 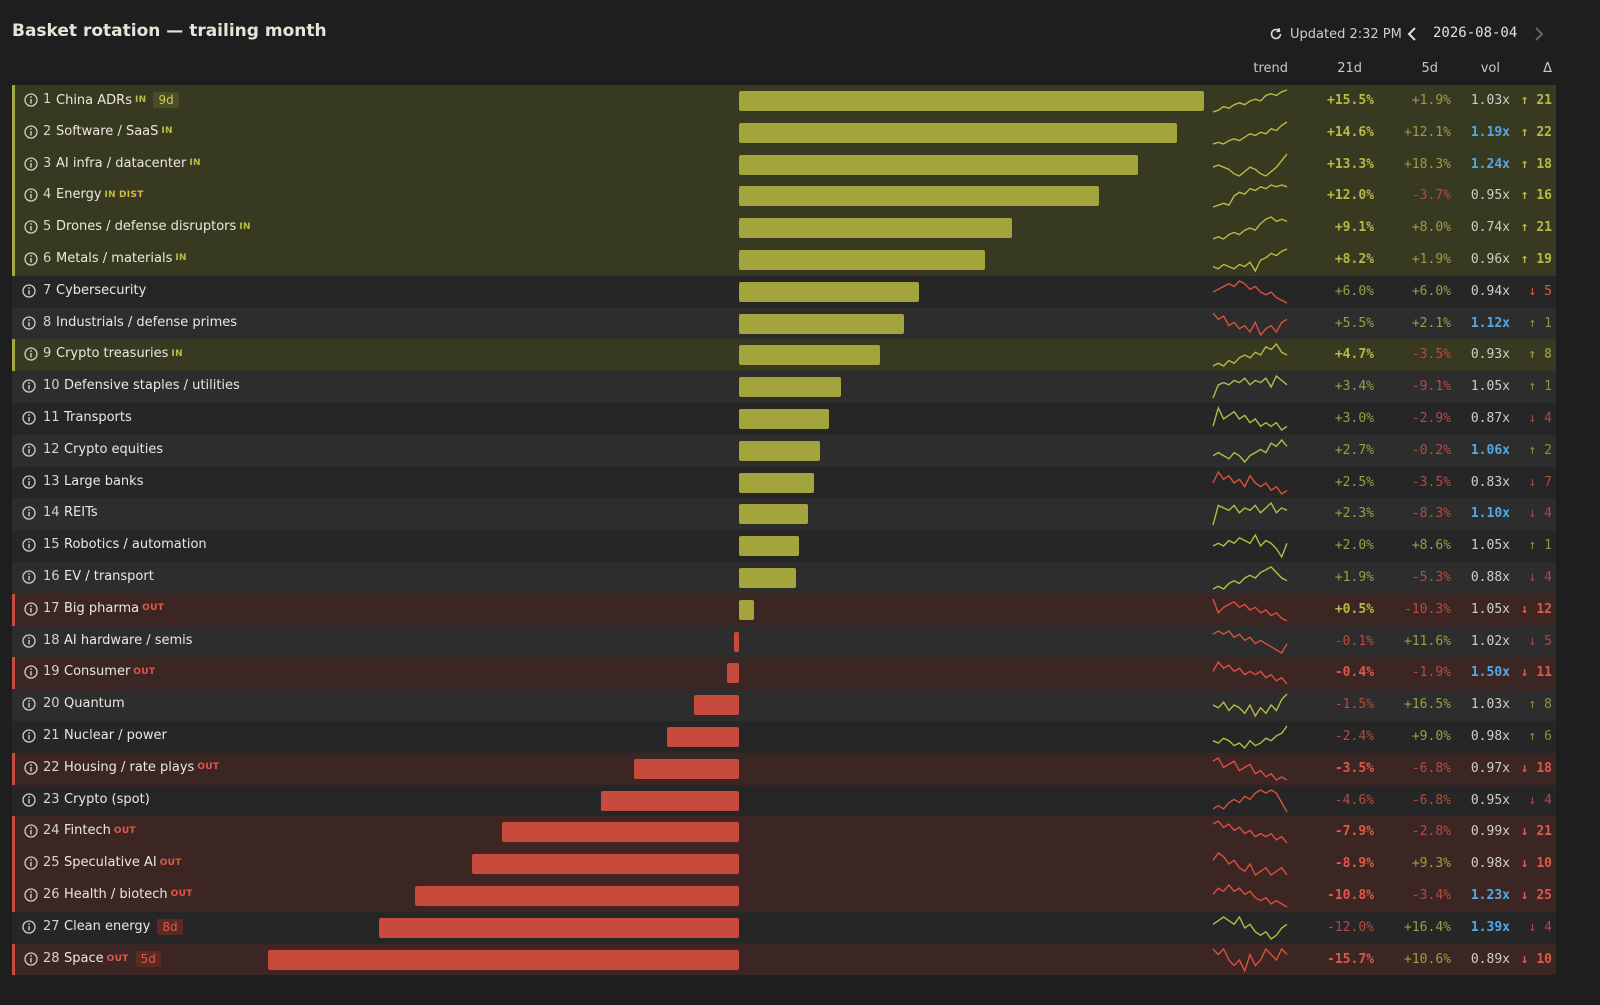 I want to click on table-row: 6 Metals / materials IN +8.2% +1.9% 0.96x ↑ 19, so click(x=784, y=259).